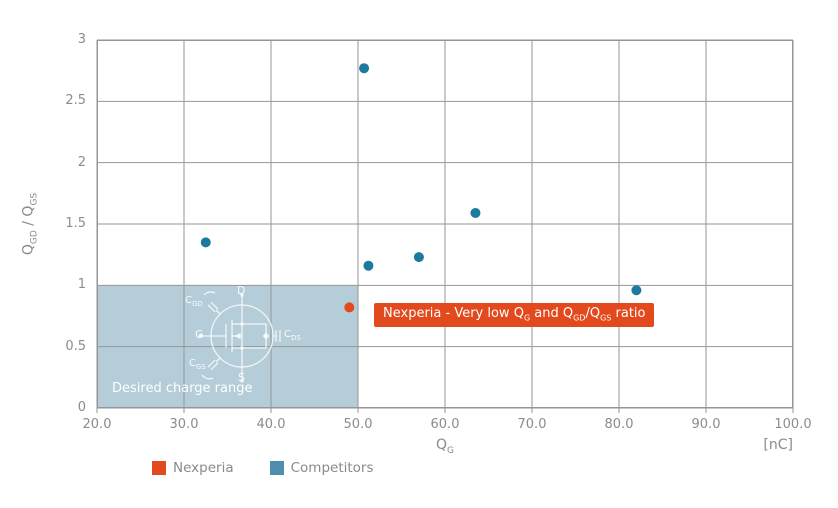  I want to click on legend-item-competitors: Competitors, so click(321, 468).